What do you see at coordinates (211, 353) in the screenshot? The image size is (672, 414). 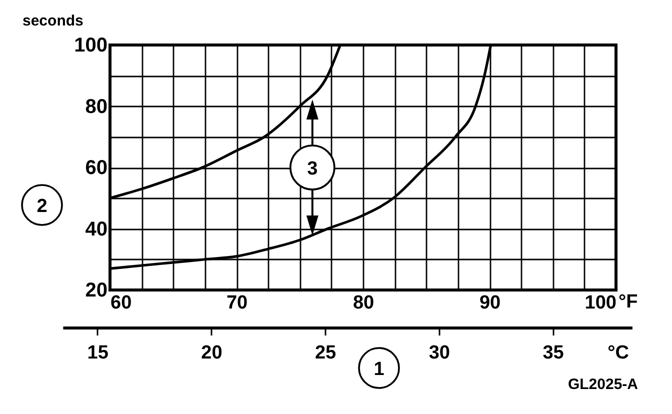 I see `x2-tick-label: 20` at bounding box center [211, 353].